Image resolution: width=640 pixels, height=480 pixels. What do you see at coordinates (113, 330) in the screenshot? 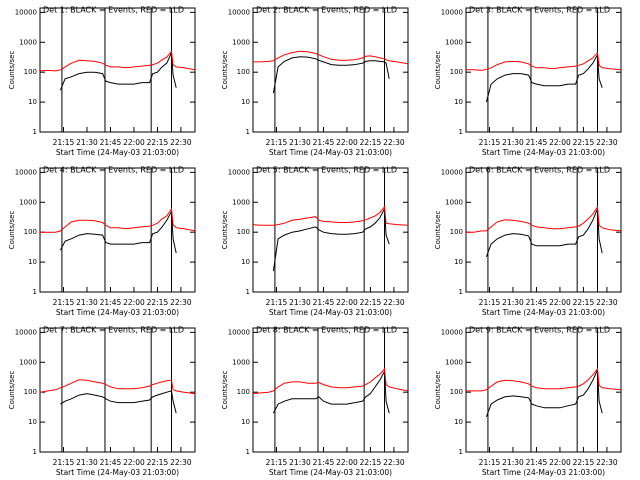
I see `chart-title: Det 7: BLACK = Events, RED = LLD` at bounding box center [113, 330].